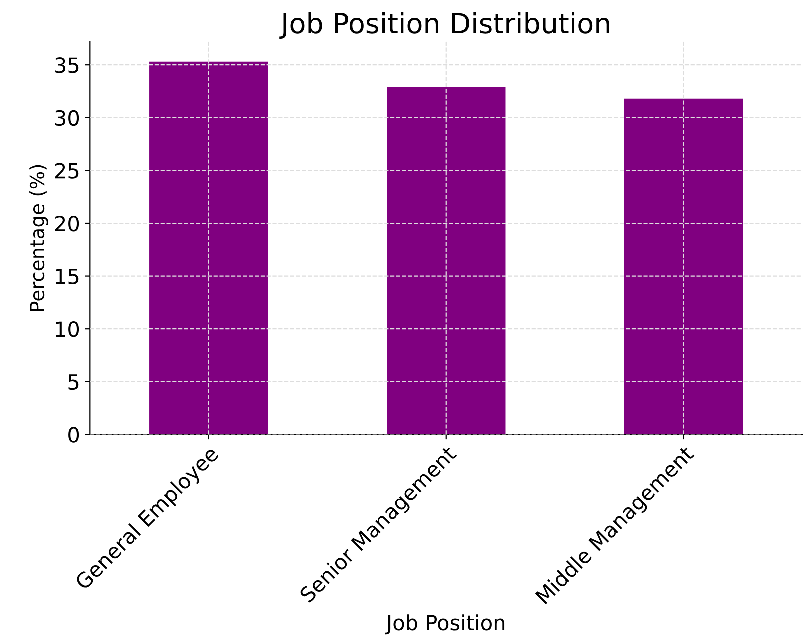 The height and width of the screenshot is (644, 805). Describe the element at coordinates (67, 171) in the screenshot. I see `y-tick-label: 25` at that location.